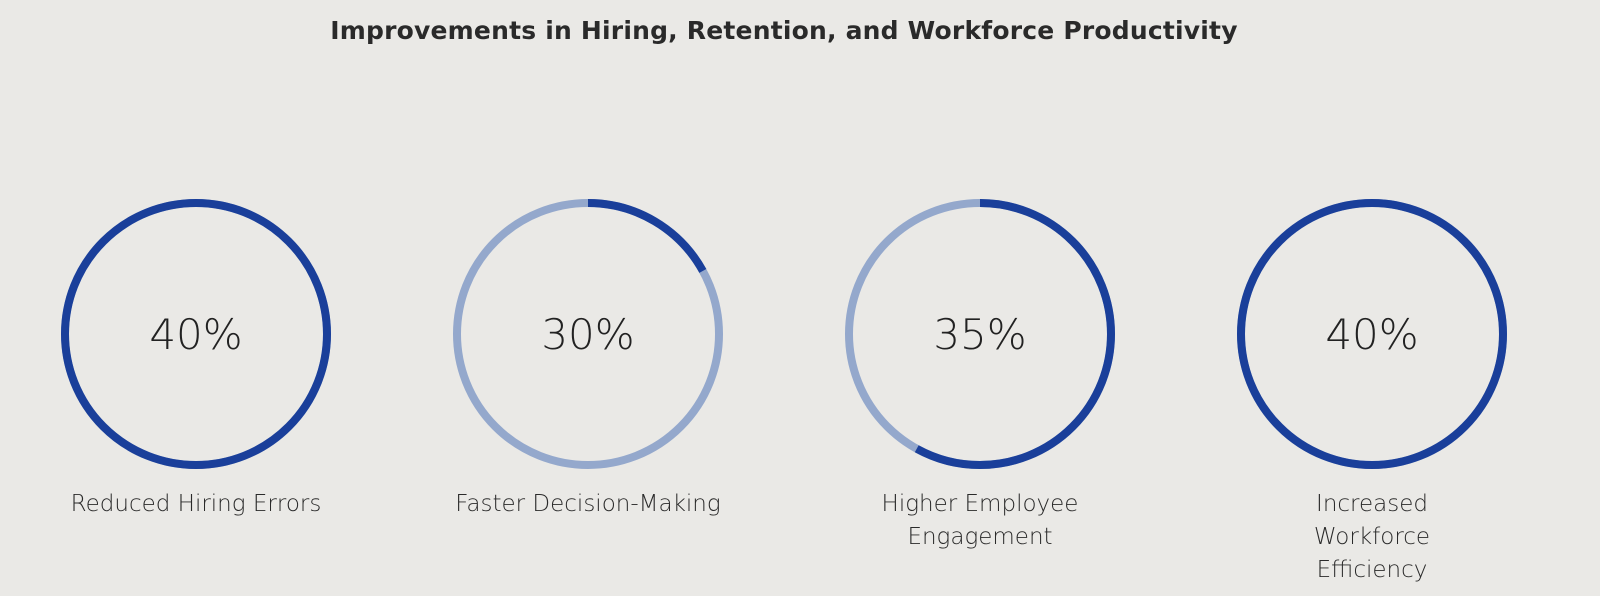 This screenshot has width=1600, height=596. I want to click on value-label: 30%, so click(587, 334).